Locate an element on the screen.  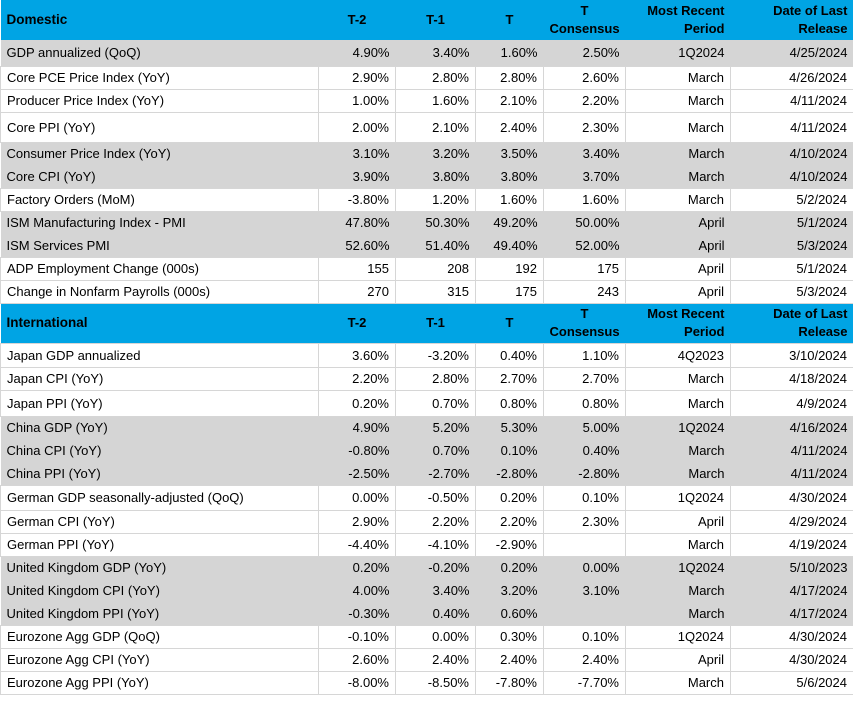
indicator-label-cell: Factory Orders (MoM) is located at coordinates (159, 199).